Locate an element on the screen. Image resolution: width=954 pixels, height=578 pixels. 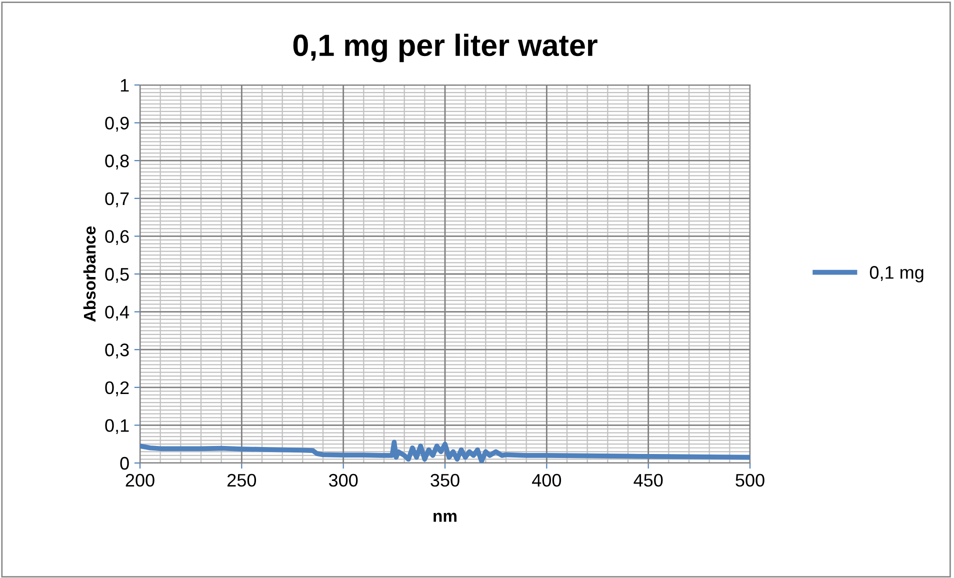
y-tick-label: 1 is located at coordinates (124, 85).